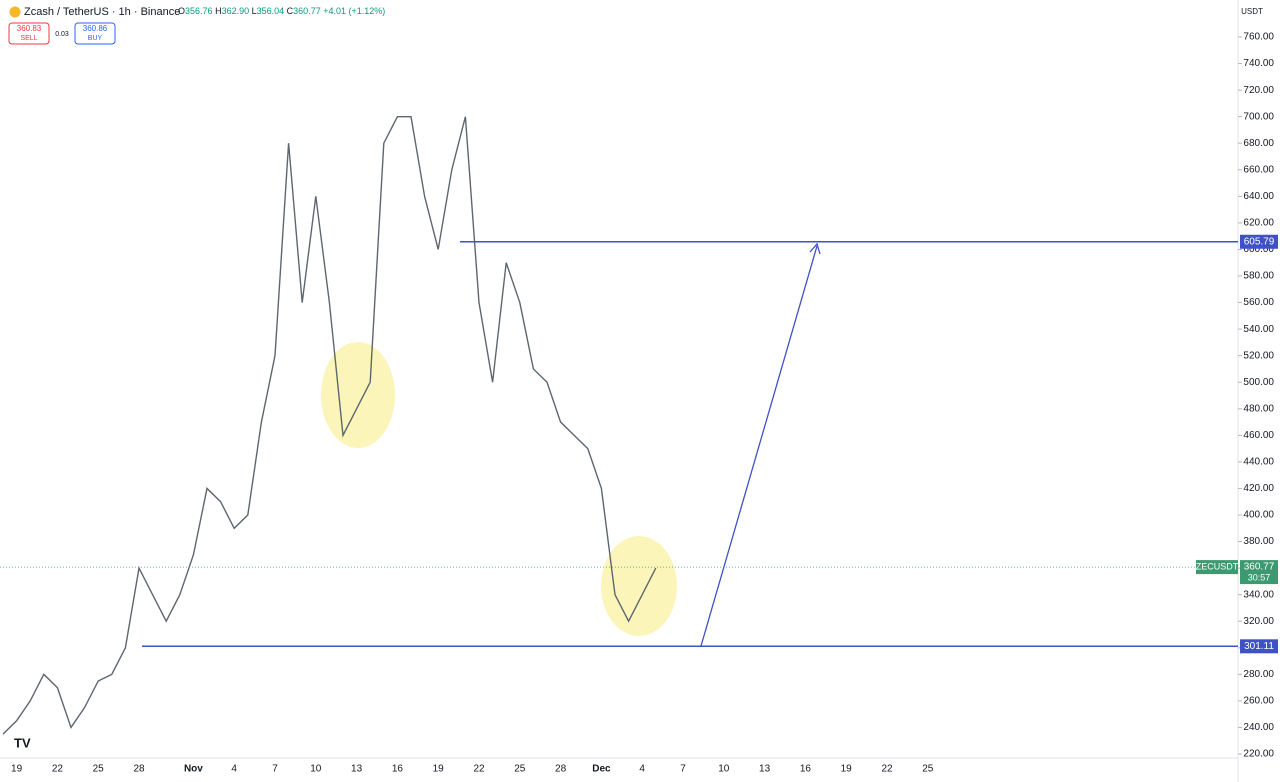 The image size is (1280, 782). I want to click on y-tick-label: 720.00, so click(1258, 90).